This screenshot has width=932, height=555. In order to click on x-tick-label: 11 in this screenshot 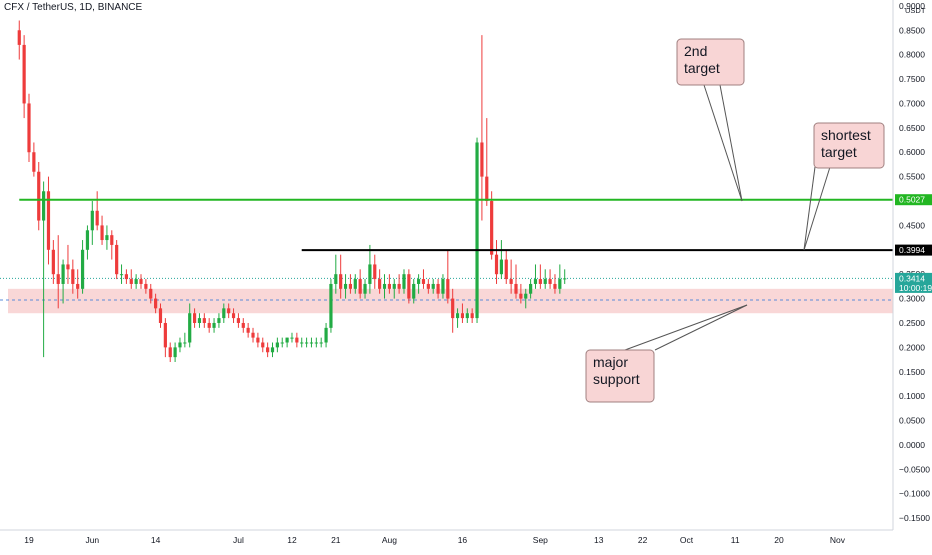, I will do `click(735, 540)`.